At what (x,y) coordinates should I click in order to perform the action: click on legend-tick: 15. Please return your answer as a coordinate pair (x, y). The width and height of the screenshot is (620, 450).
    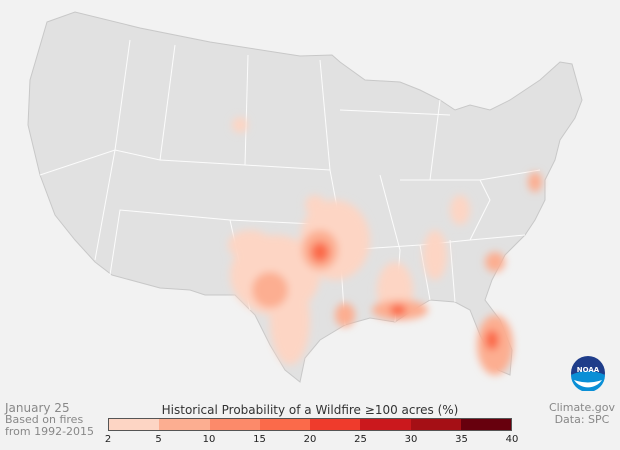
    Looking at the image, I should click on (259, 439).